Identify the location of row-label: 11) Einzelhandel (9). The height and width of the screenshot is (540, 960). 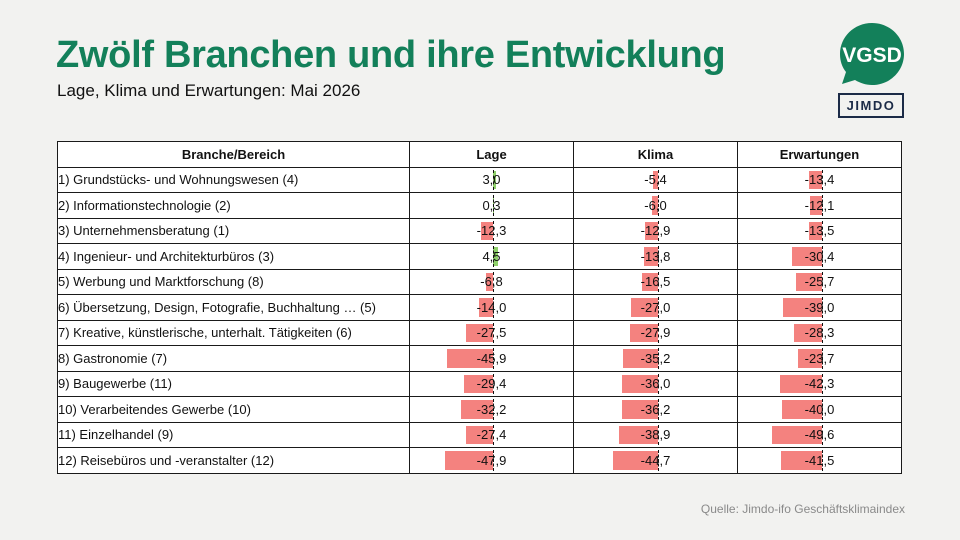
(233, 434).